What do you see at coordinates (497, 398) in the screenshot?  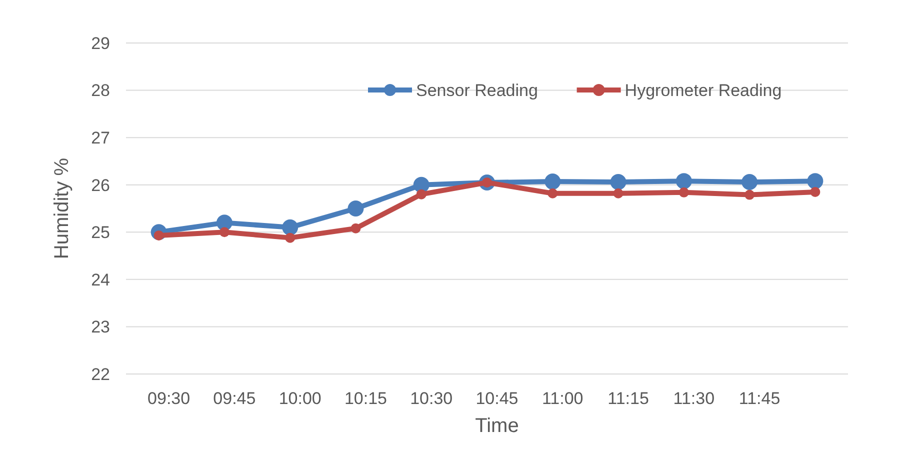 I see `x-tick-label: 10:45` at bounding box center [497, 398].